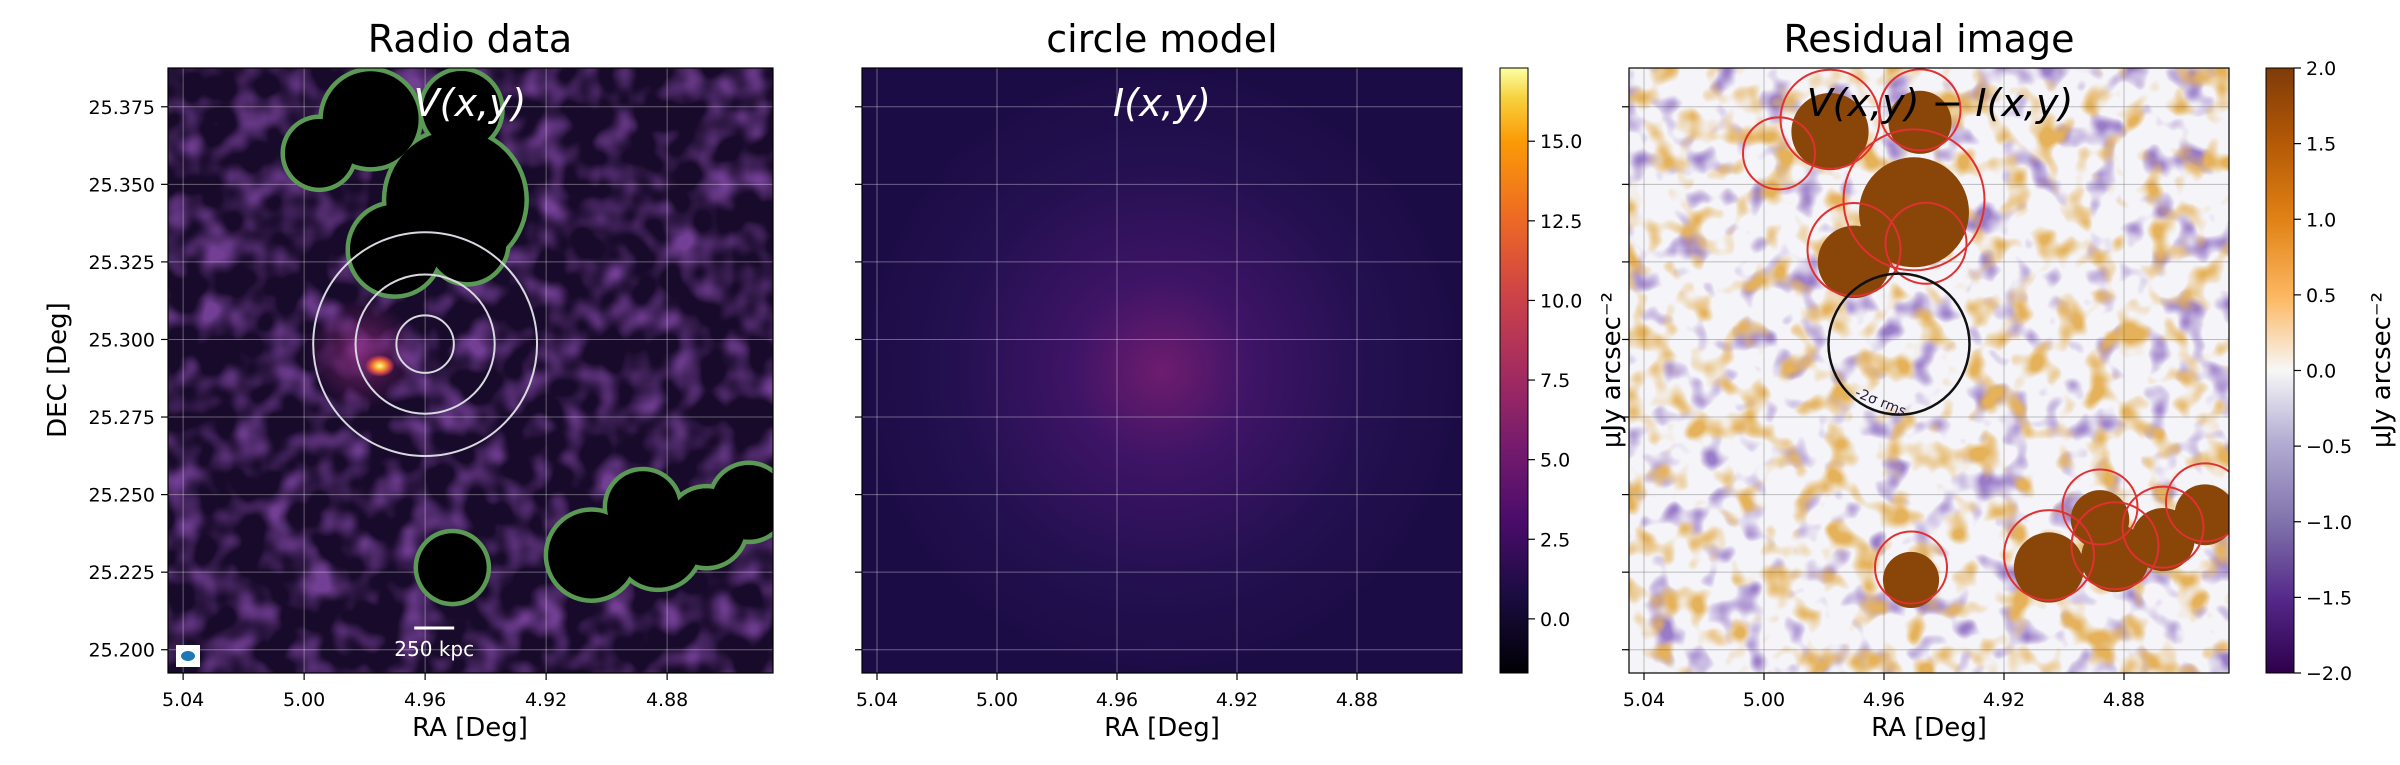  I want to click on colorbar-tick-label: 10.0, so click(1561, 301).